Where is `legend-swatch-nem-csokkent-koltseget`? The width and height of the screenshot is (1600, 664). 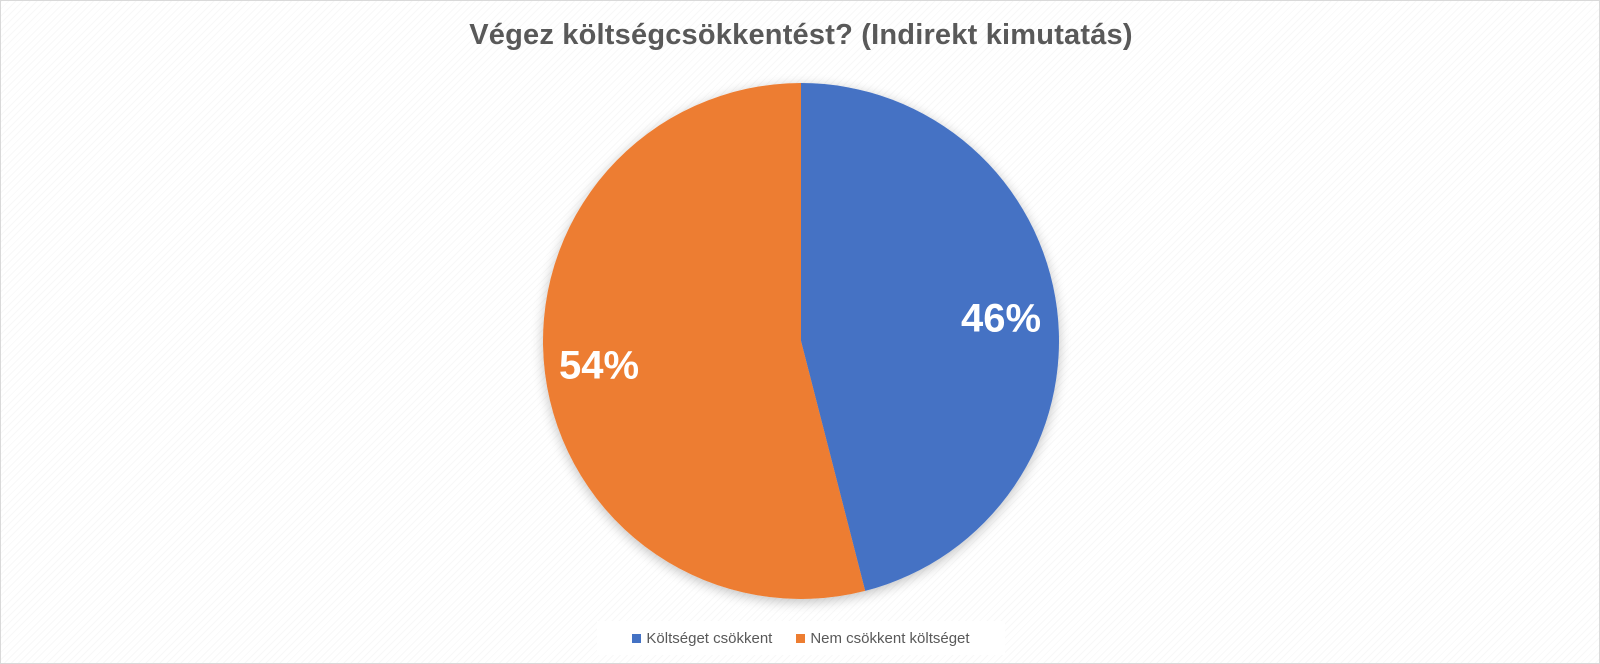 legend-swatch-nem-csokkent-koltseget is located at coordinates (801, 638).